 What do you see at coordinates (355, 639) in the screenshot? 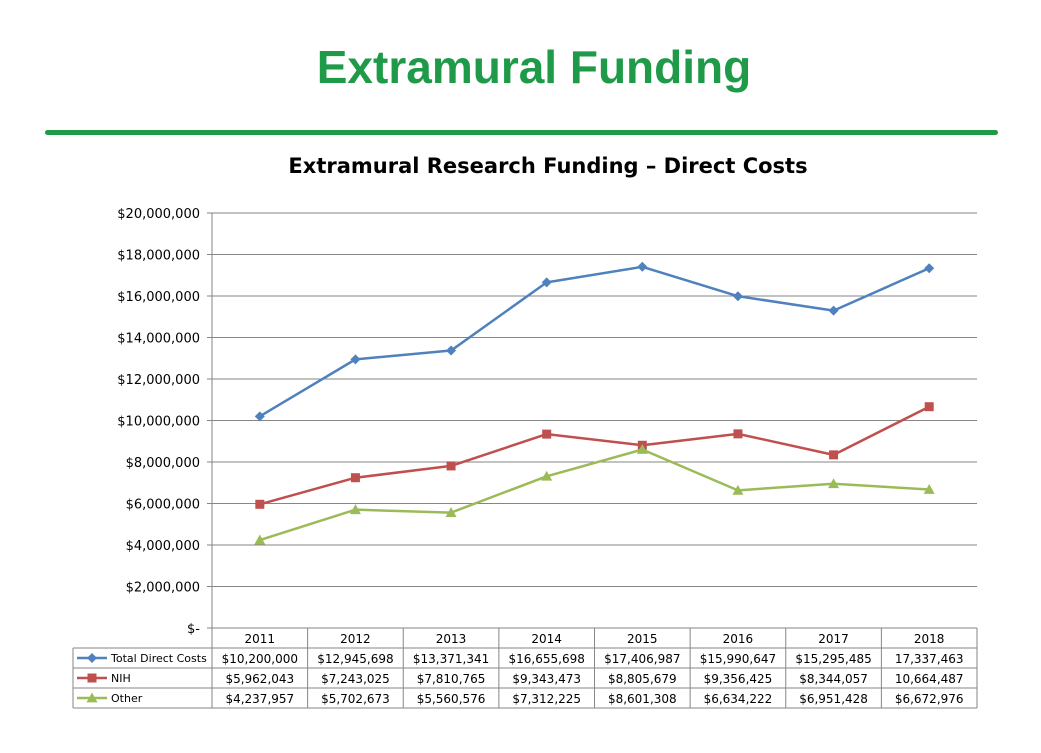
I see `x-category-label: 2012` at bounding box center [355, 639].